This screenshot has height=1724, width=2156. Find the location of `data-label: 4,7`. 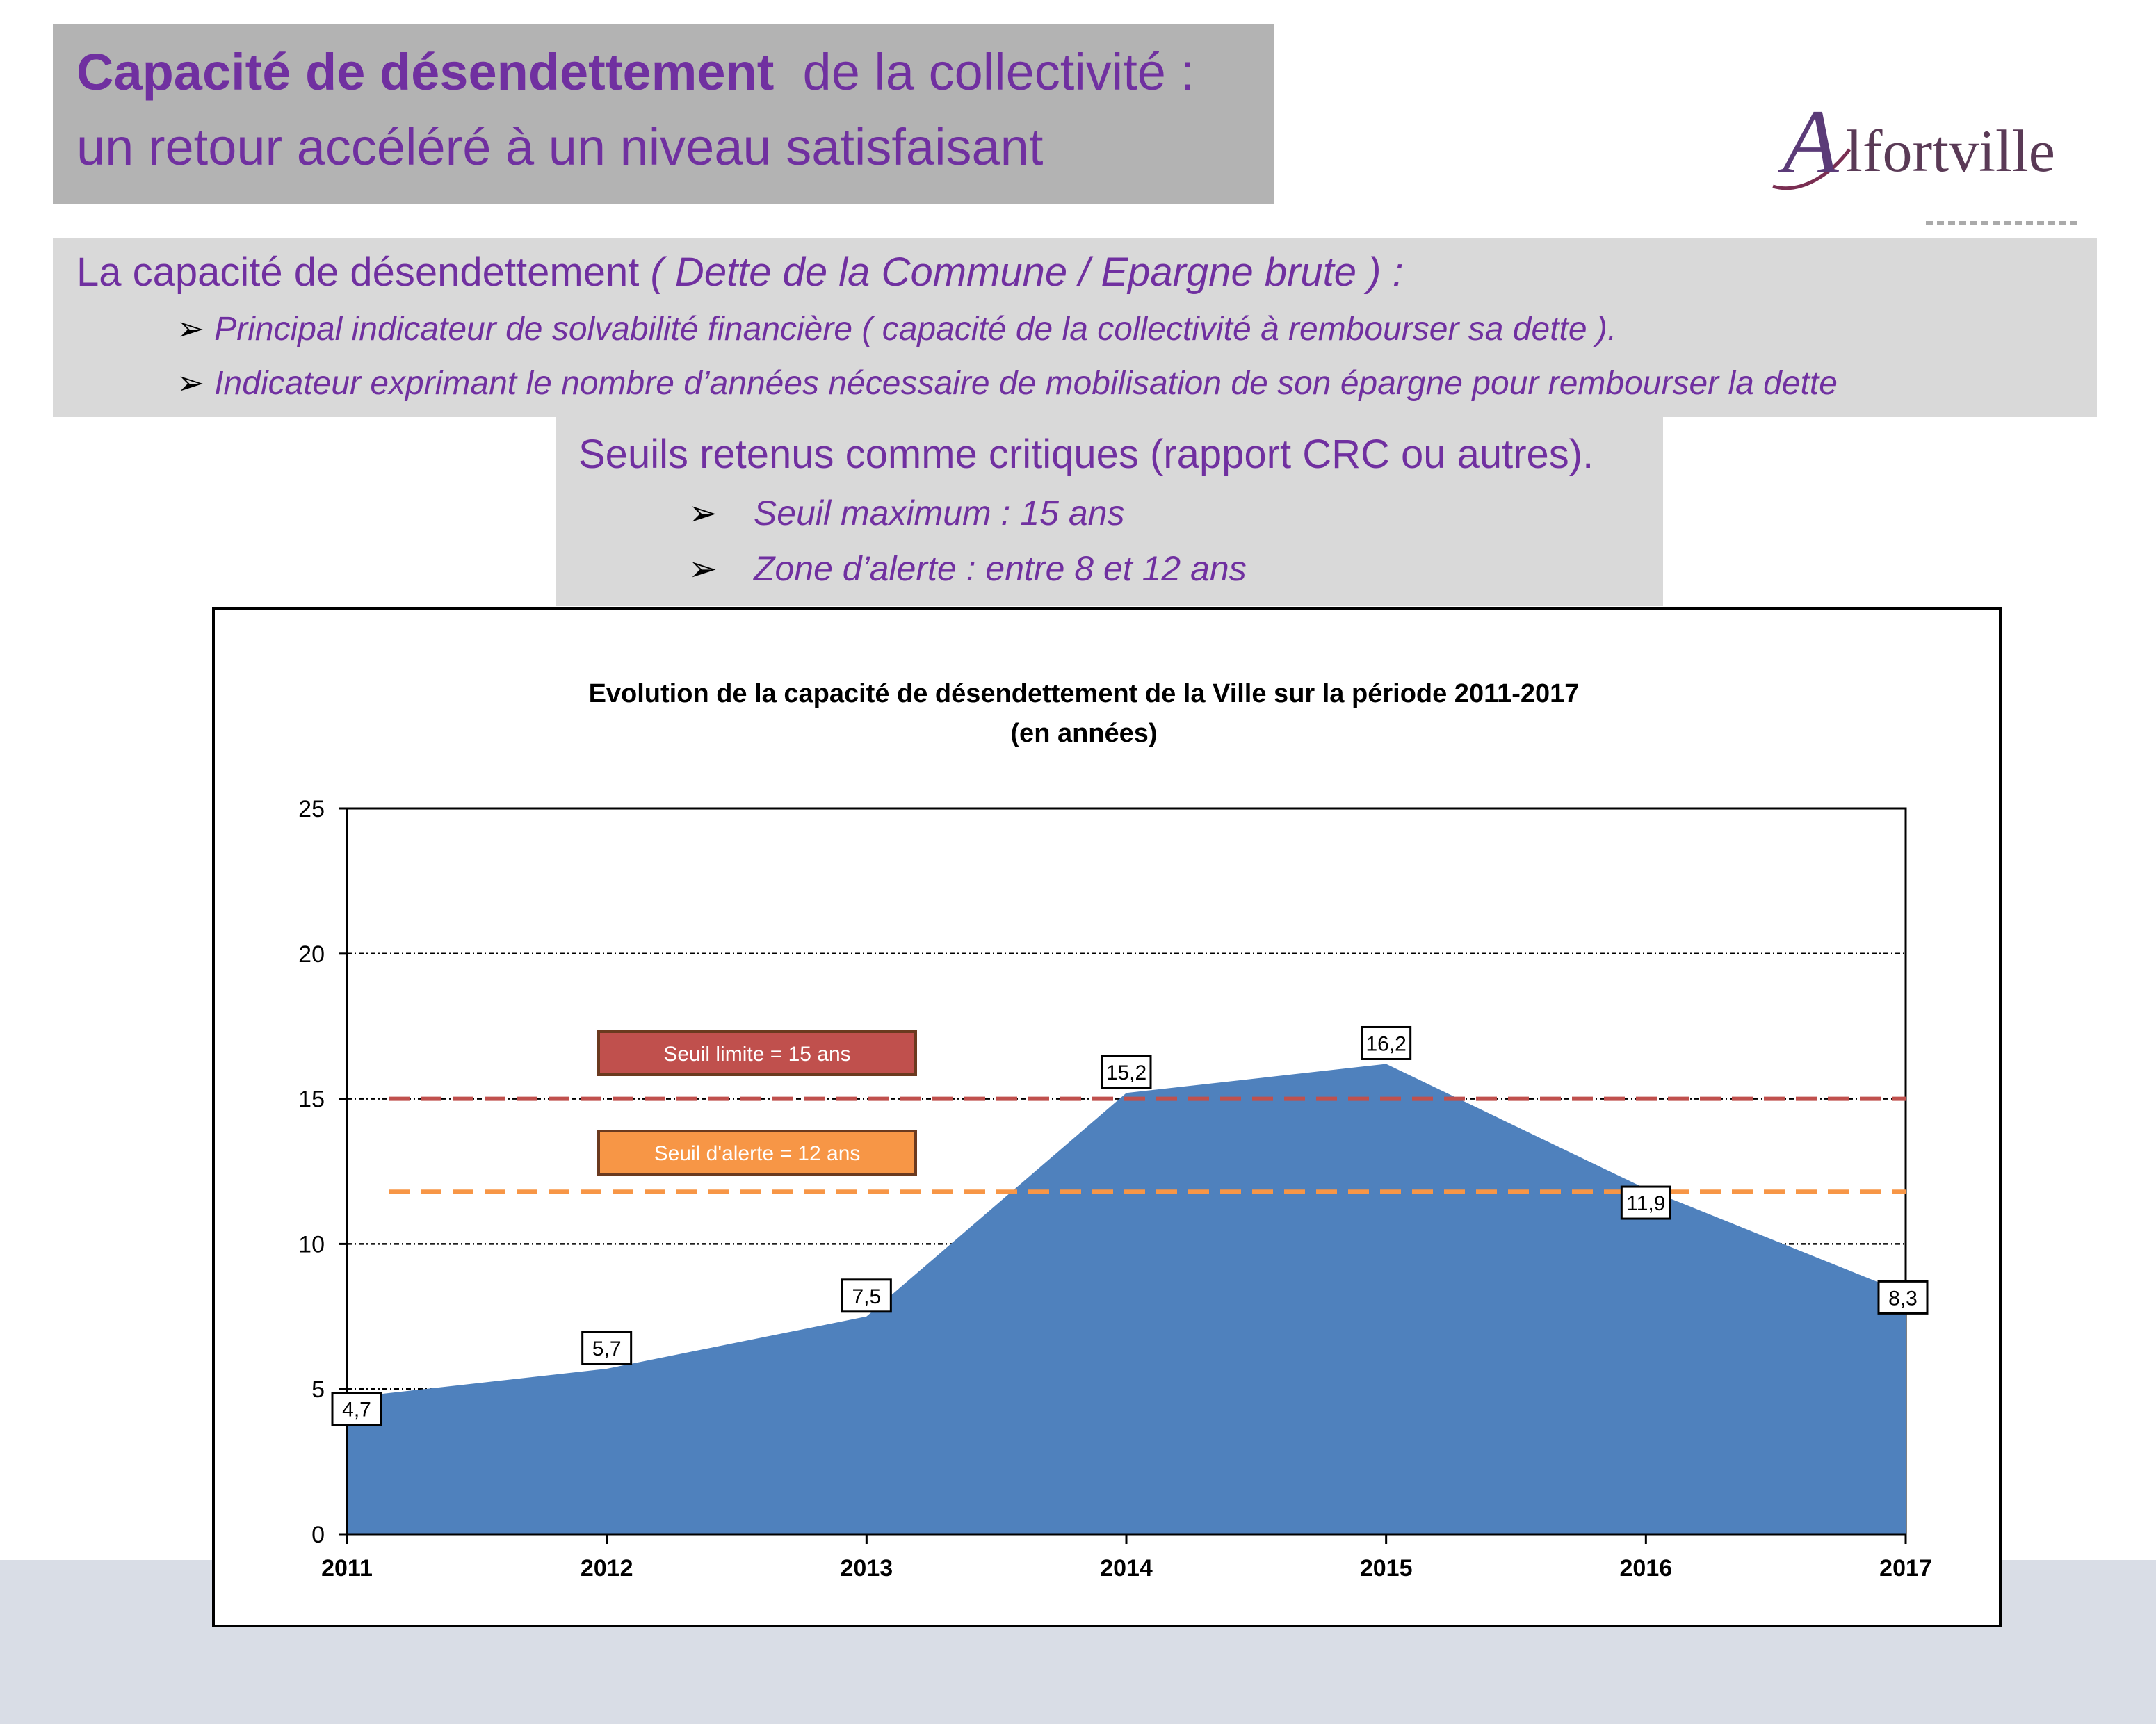

data-label: 4,7 is located at coordinates (356, 1411).